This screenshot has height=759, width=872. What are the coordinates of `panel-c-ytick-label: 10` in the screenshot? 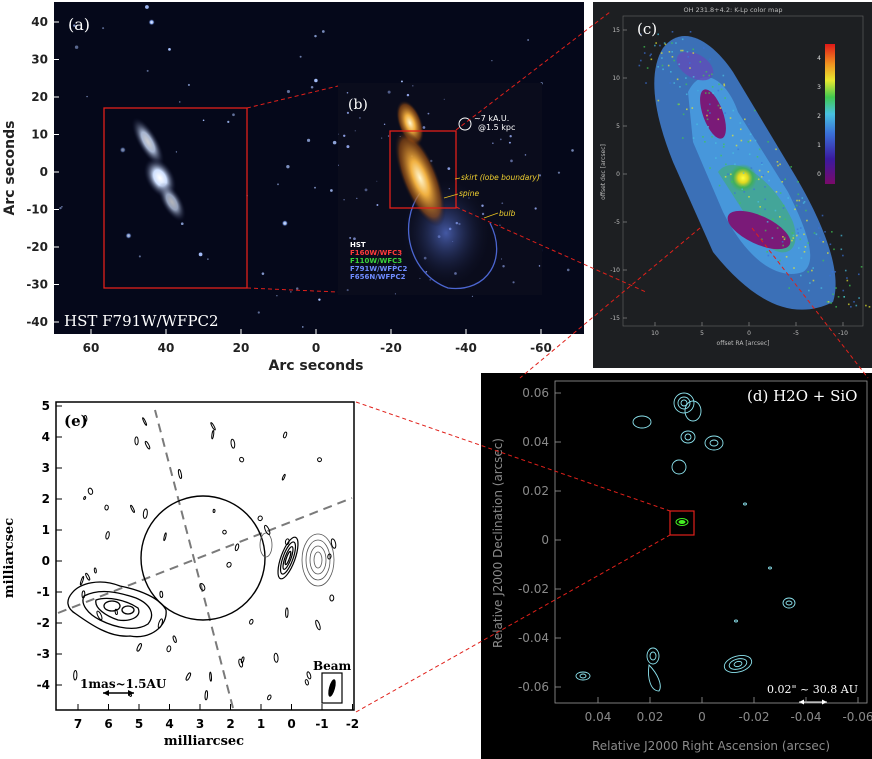 It's located at (616, 78).